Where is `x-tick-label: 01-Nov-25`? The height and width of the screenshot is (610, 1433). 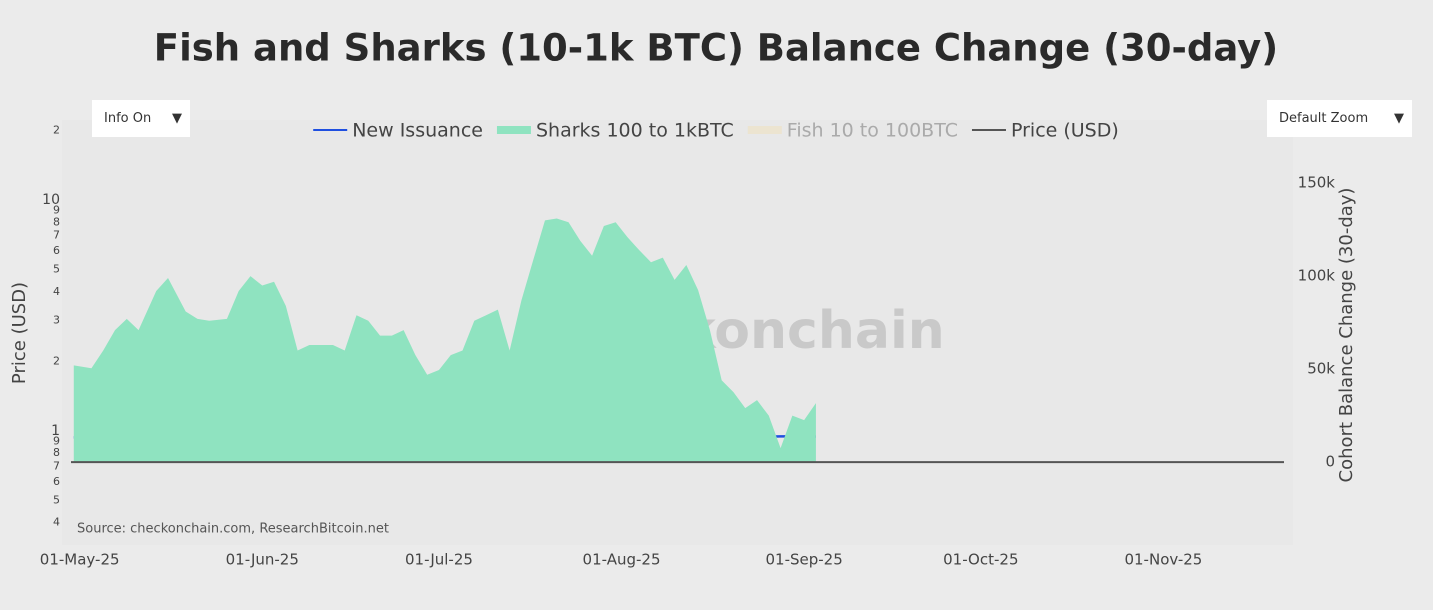
x-tick-label: 01-Nov-25 is located at coordinates (1163, 560).